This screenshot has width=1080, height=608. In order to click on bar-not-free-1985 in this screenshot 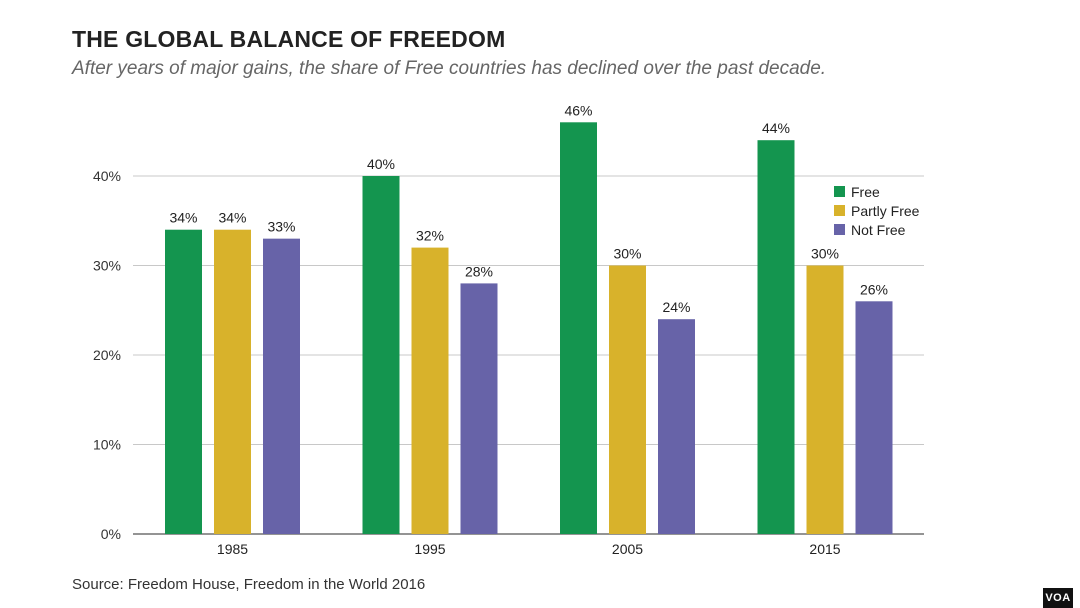, I will do `click(281, 386)`.